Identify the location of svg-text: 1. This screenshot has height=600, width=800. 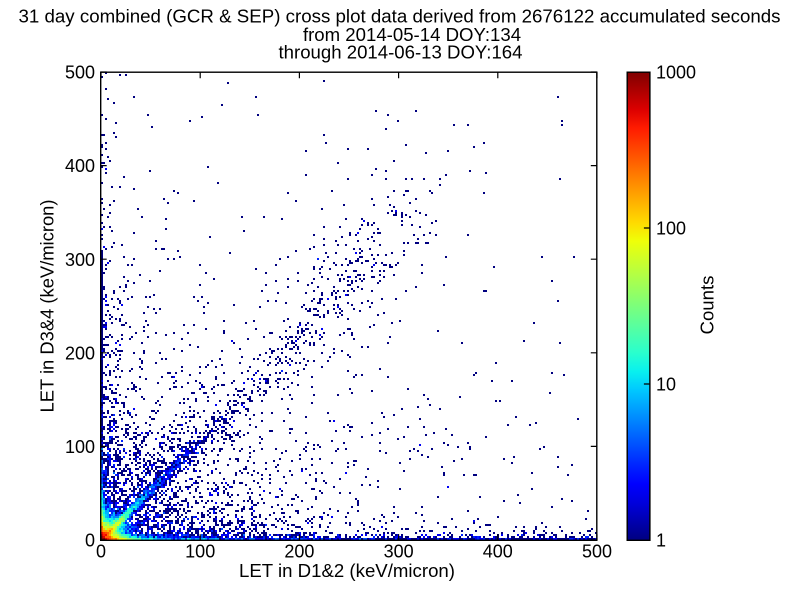
(661, 541).